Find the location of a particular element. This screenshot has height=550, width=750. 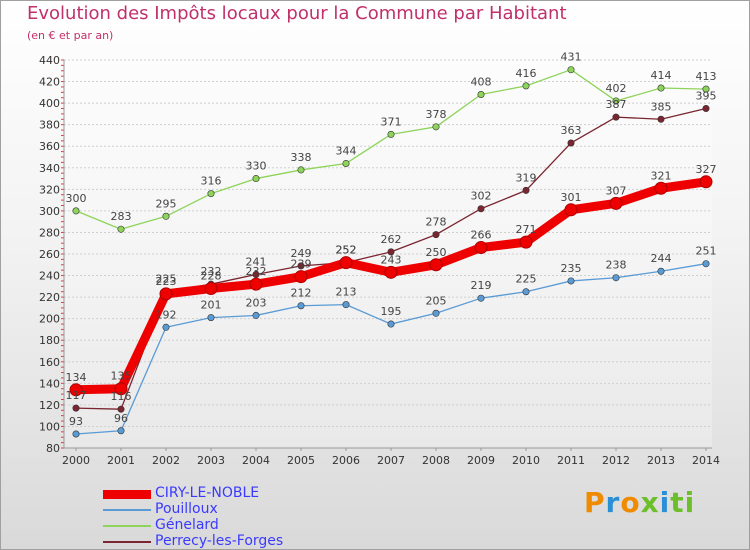

data-label: 283 is located at coordinates (121, 216).